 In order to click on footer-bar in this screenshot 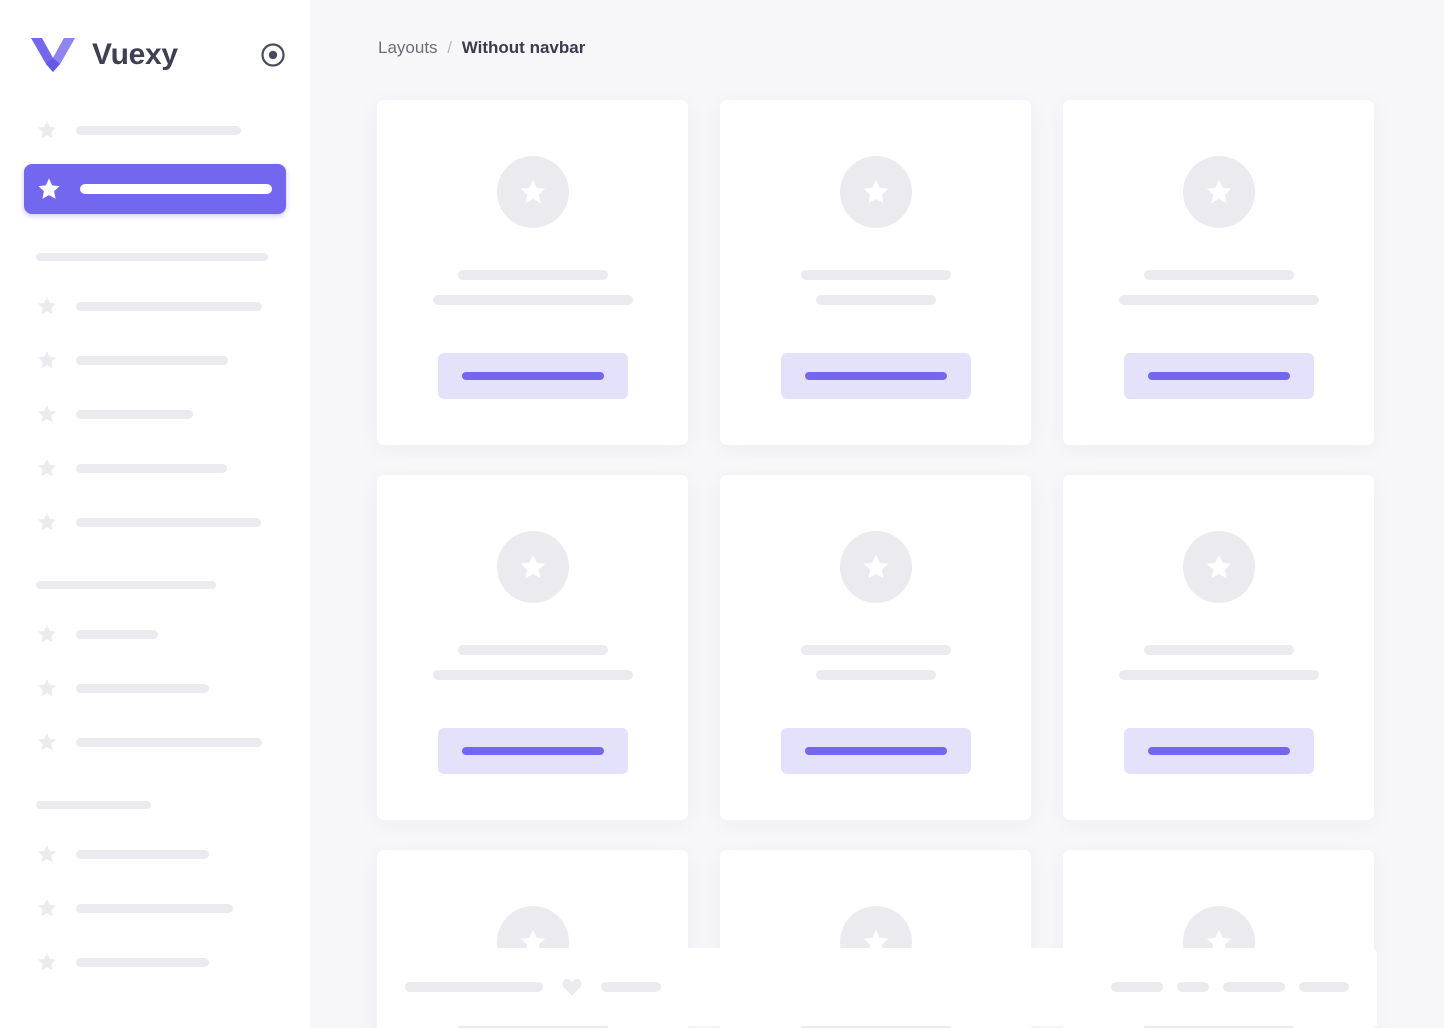, I will do `click(877, 987)`.